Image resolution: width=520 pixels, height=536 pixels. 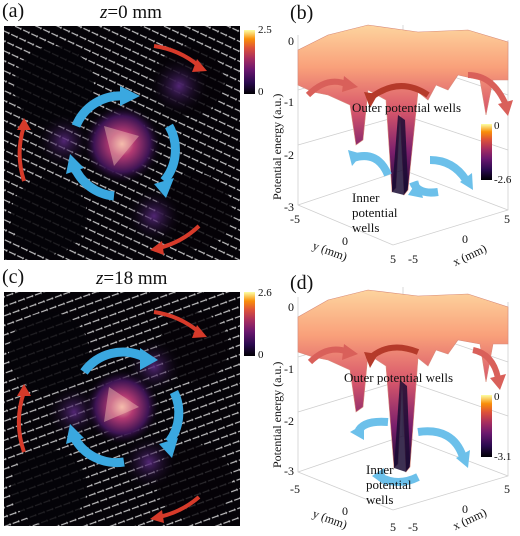 I want to click on panel-b-cbar-max: 0, so click(x=497, y=126).